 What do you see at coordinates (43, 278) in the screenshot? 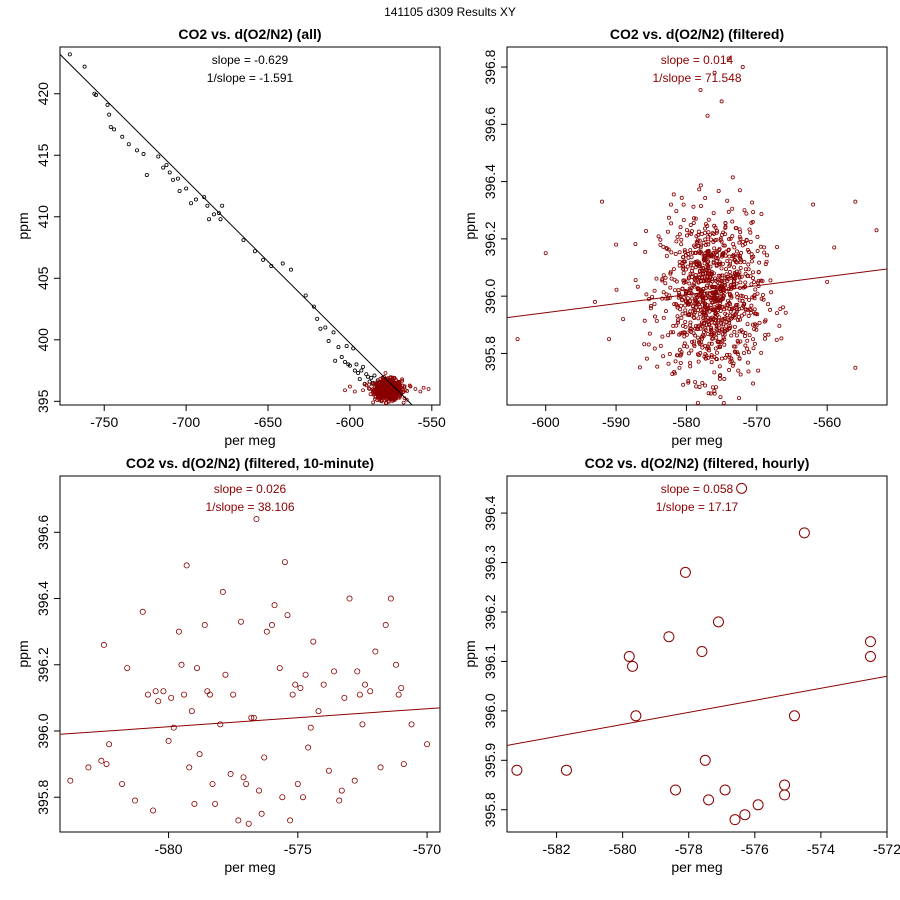
I see `y-tick-label: 405` at bounding box center [43, 278].